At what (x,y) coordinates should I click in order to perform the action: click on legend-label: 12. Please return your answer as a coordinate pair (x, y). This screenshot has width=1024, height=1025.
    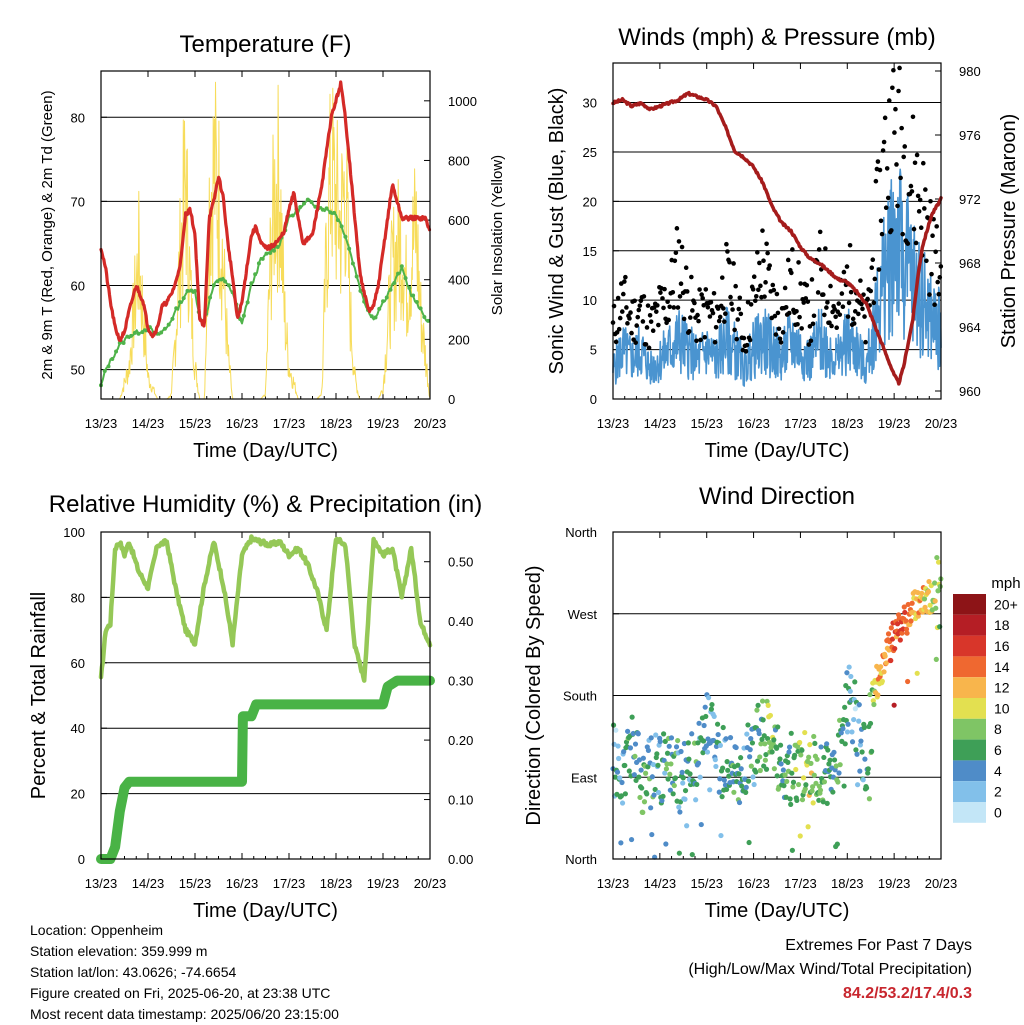
    Looking at the image, I should click on (1002, 688).